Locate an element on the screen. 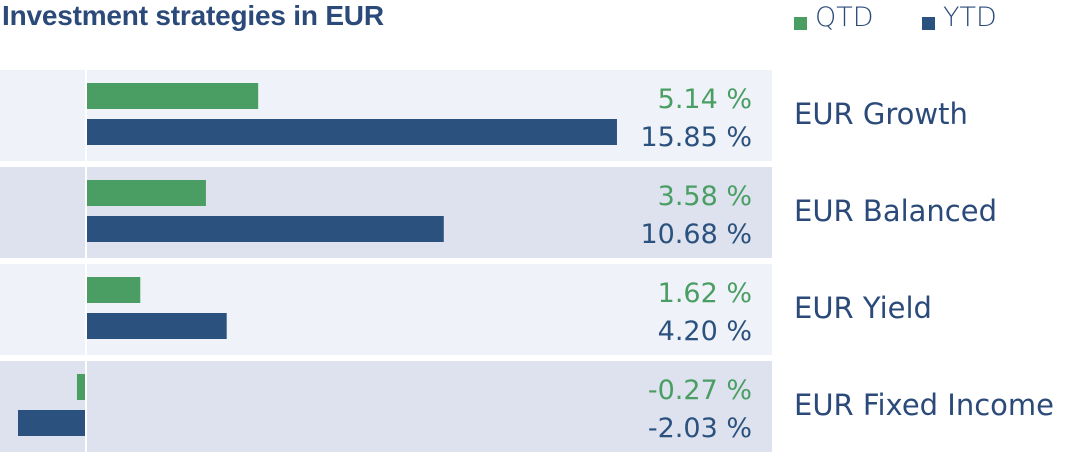  value-label-ytd: -2.03 % is located at coordinates (700, 428).